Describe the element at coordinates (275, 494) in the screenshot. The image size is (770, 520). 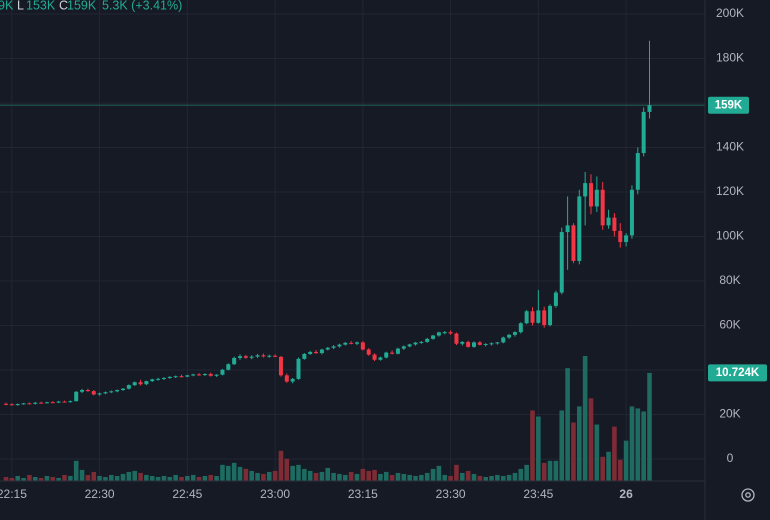
I see `x-tick-label: 23:00` at that location.